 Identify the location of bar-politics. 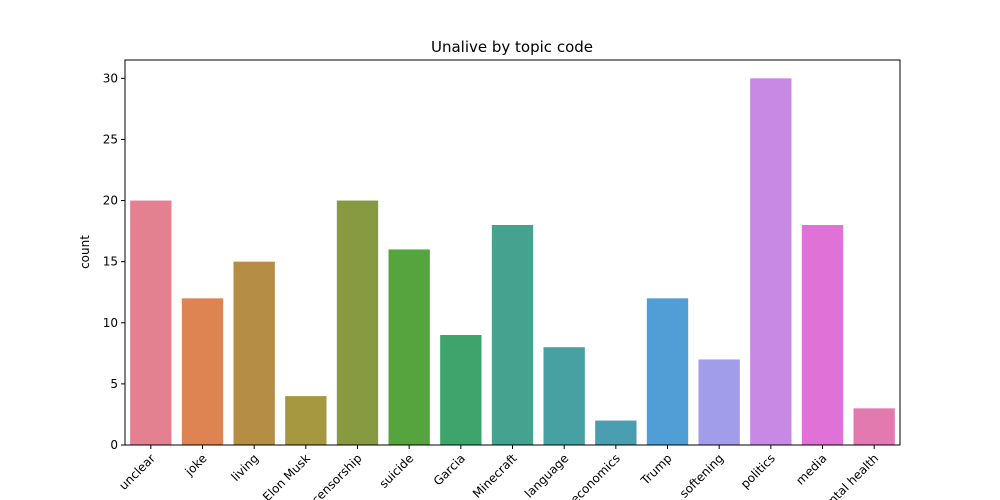
(771, 261).